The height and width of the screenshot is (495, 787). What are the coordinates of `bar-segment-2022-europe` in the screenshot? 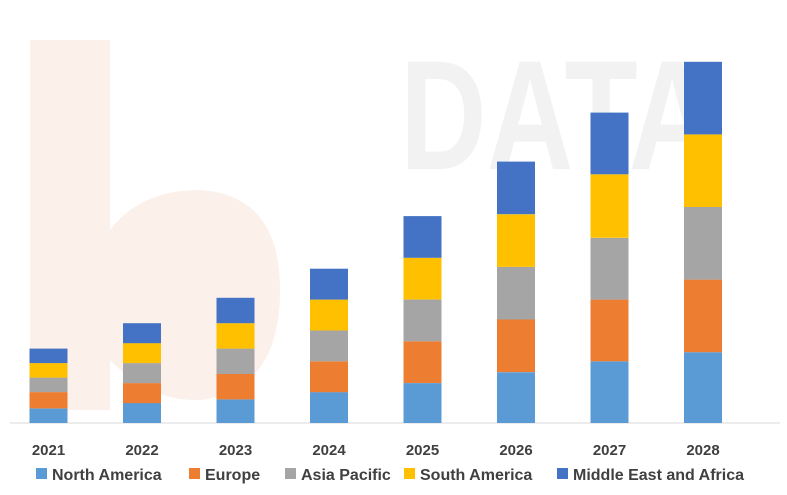 It's located at (142, 393).